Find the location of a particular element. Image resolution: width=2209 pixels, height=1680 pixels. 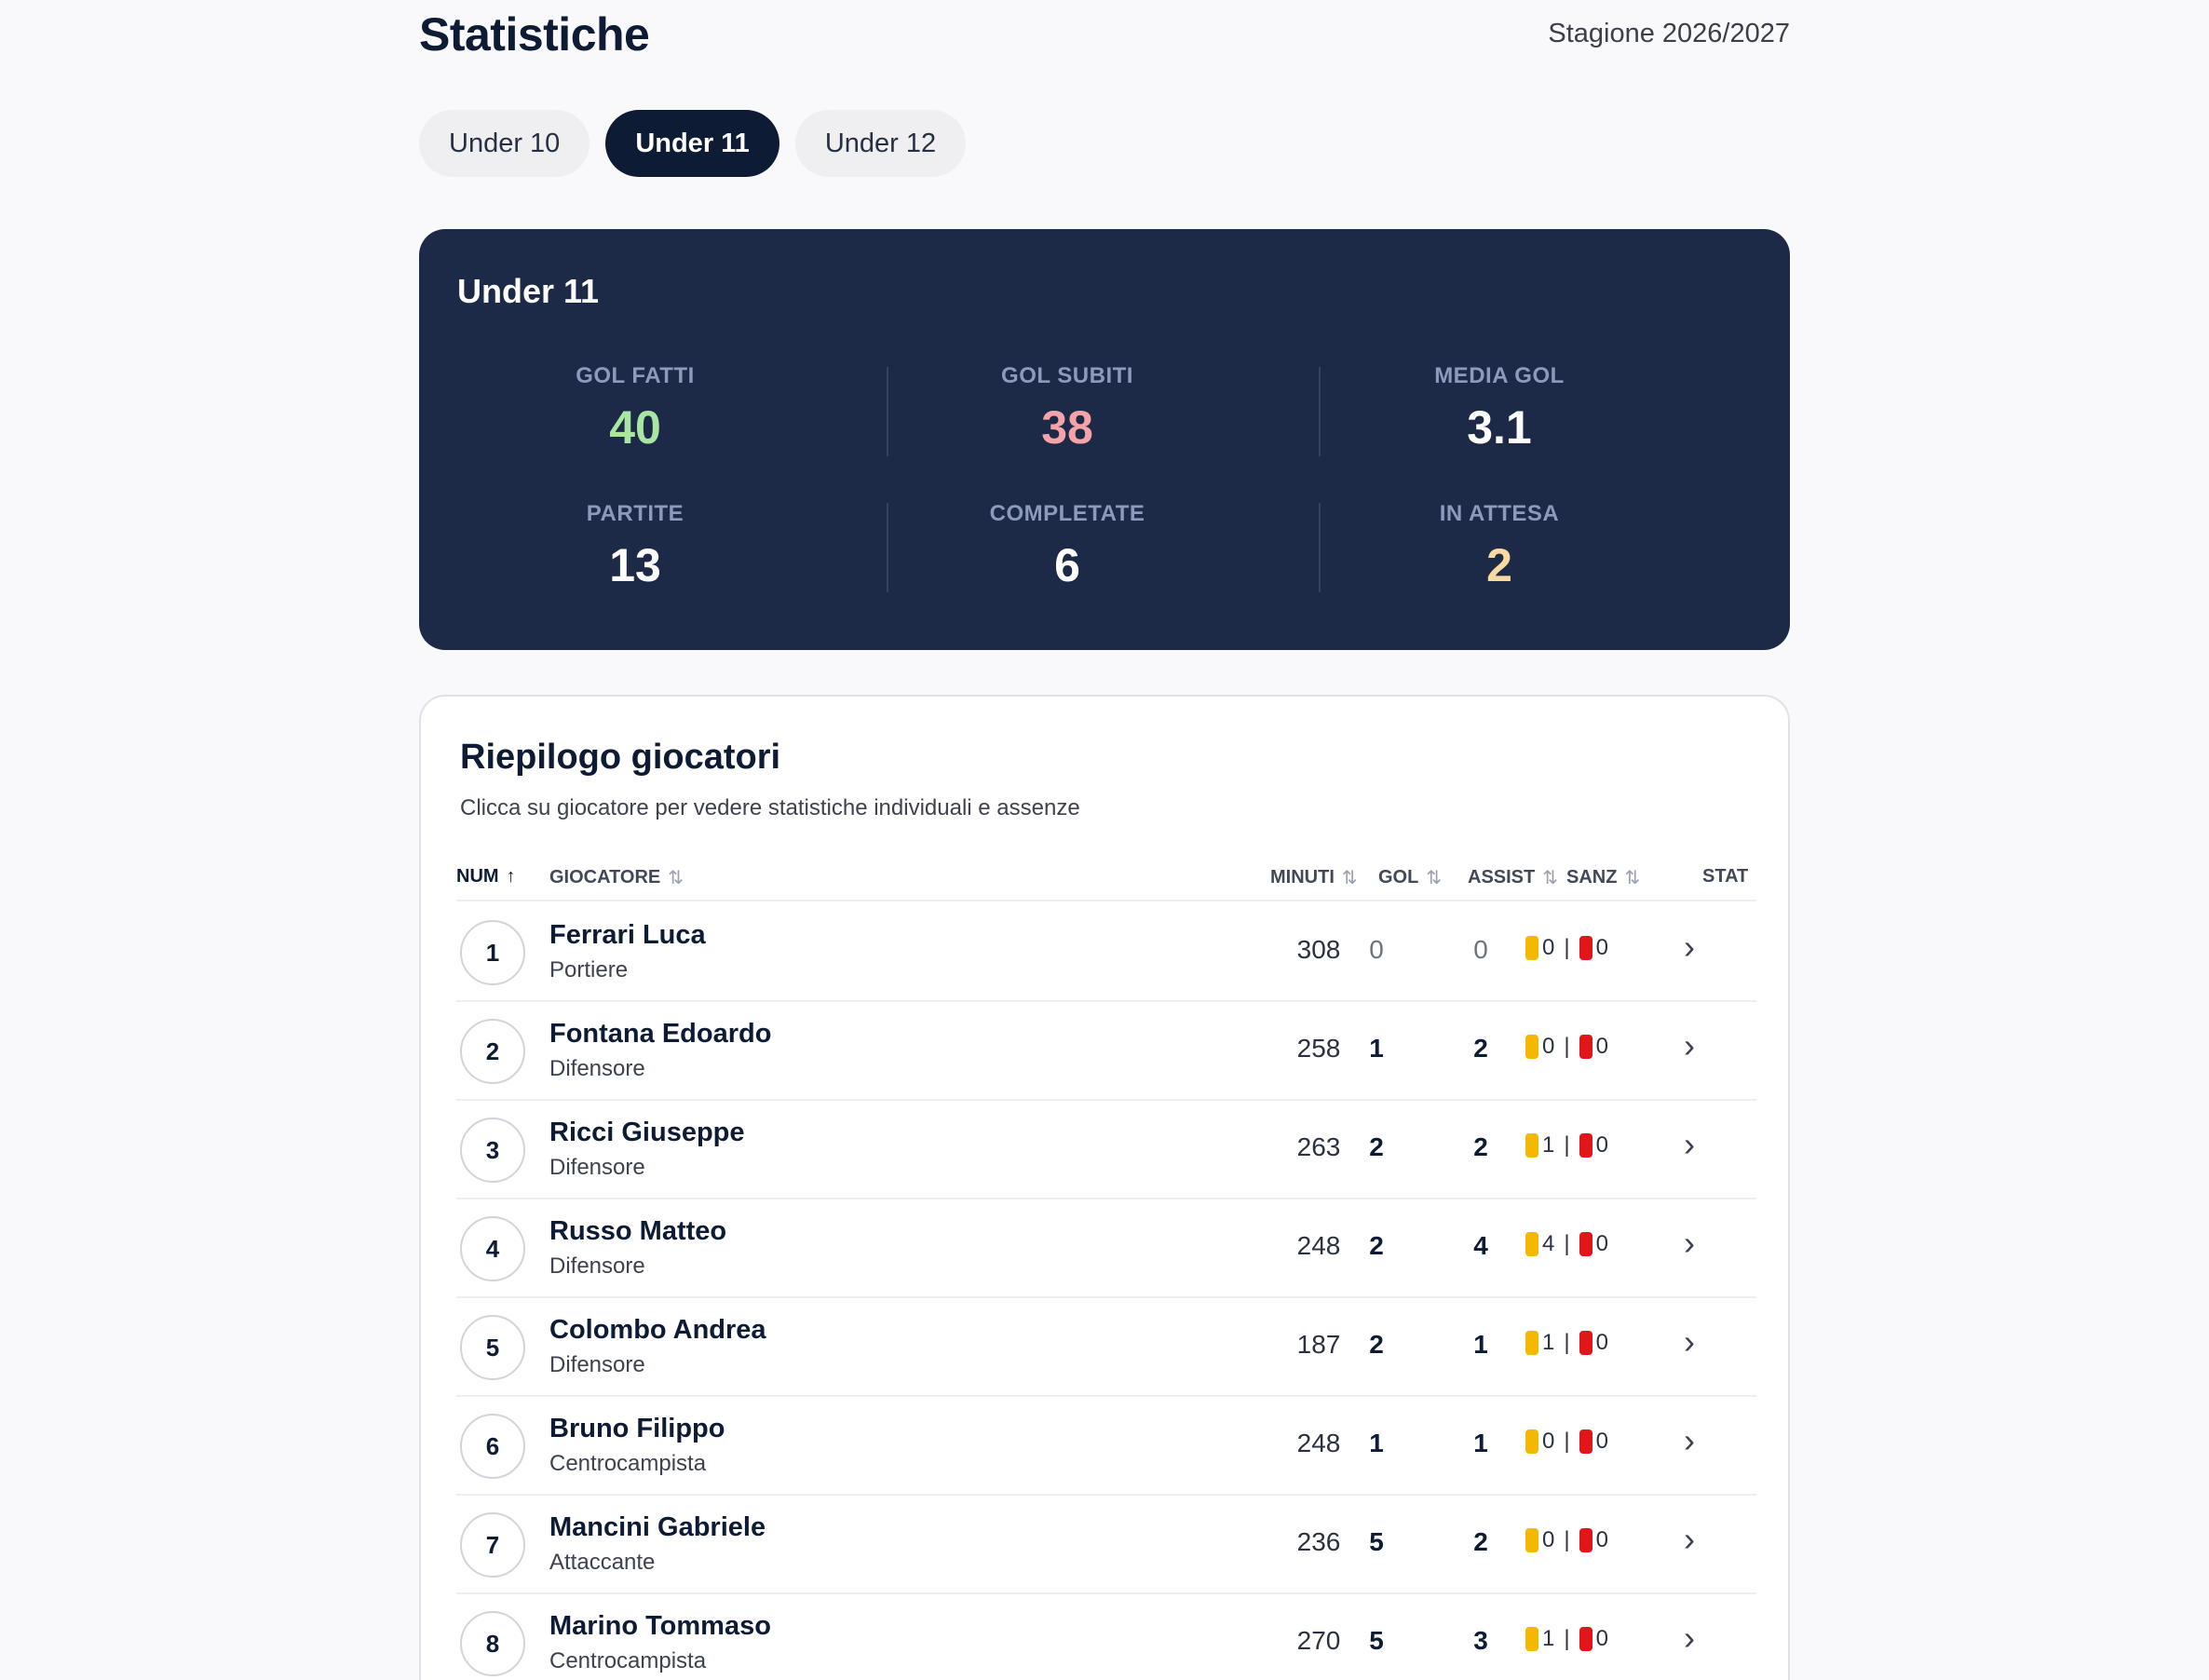

stat-label: IN ATTESA is located at coordinates (1500, 513).